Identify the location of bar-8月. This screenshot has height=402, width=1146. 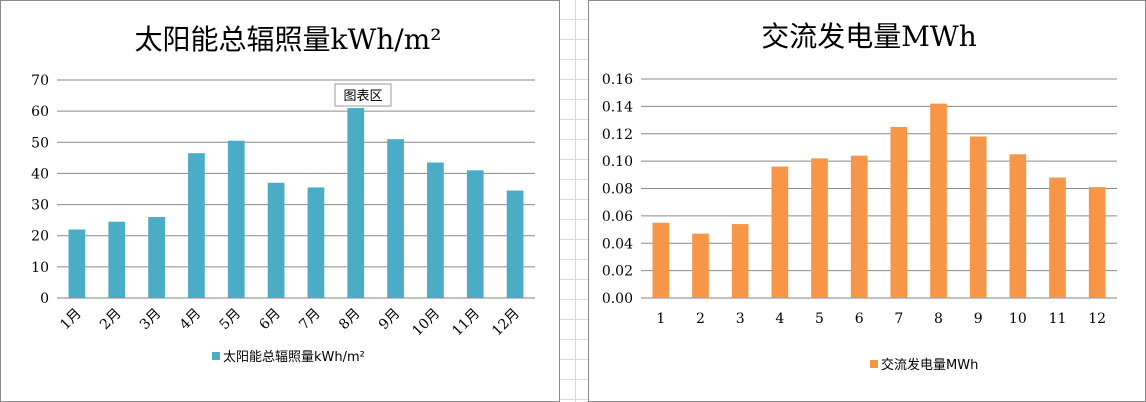
(356, 203).